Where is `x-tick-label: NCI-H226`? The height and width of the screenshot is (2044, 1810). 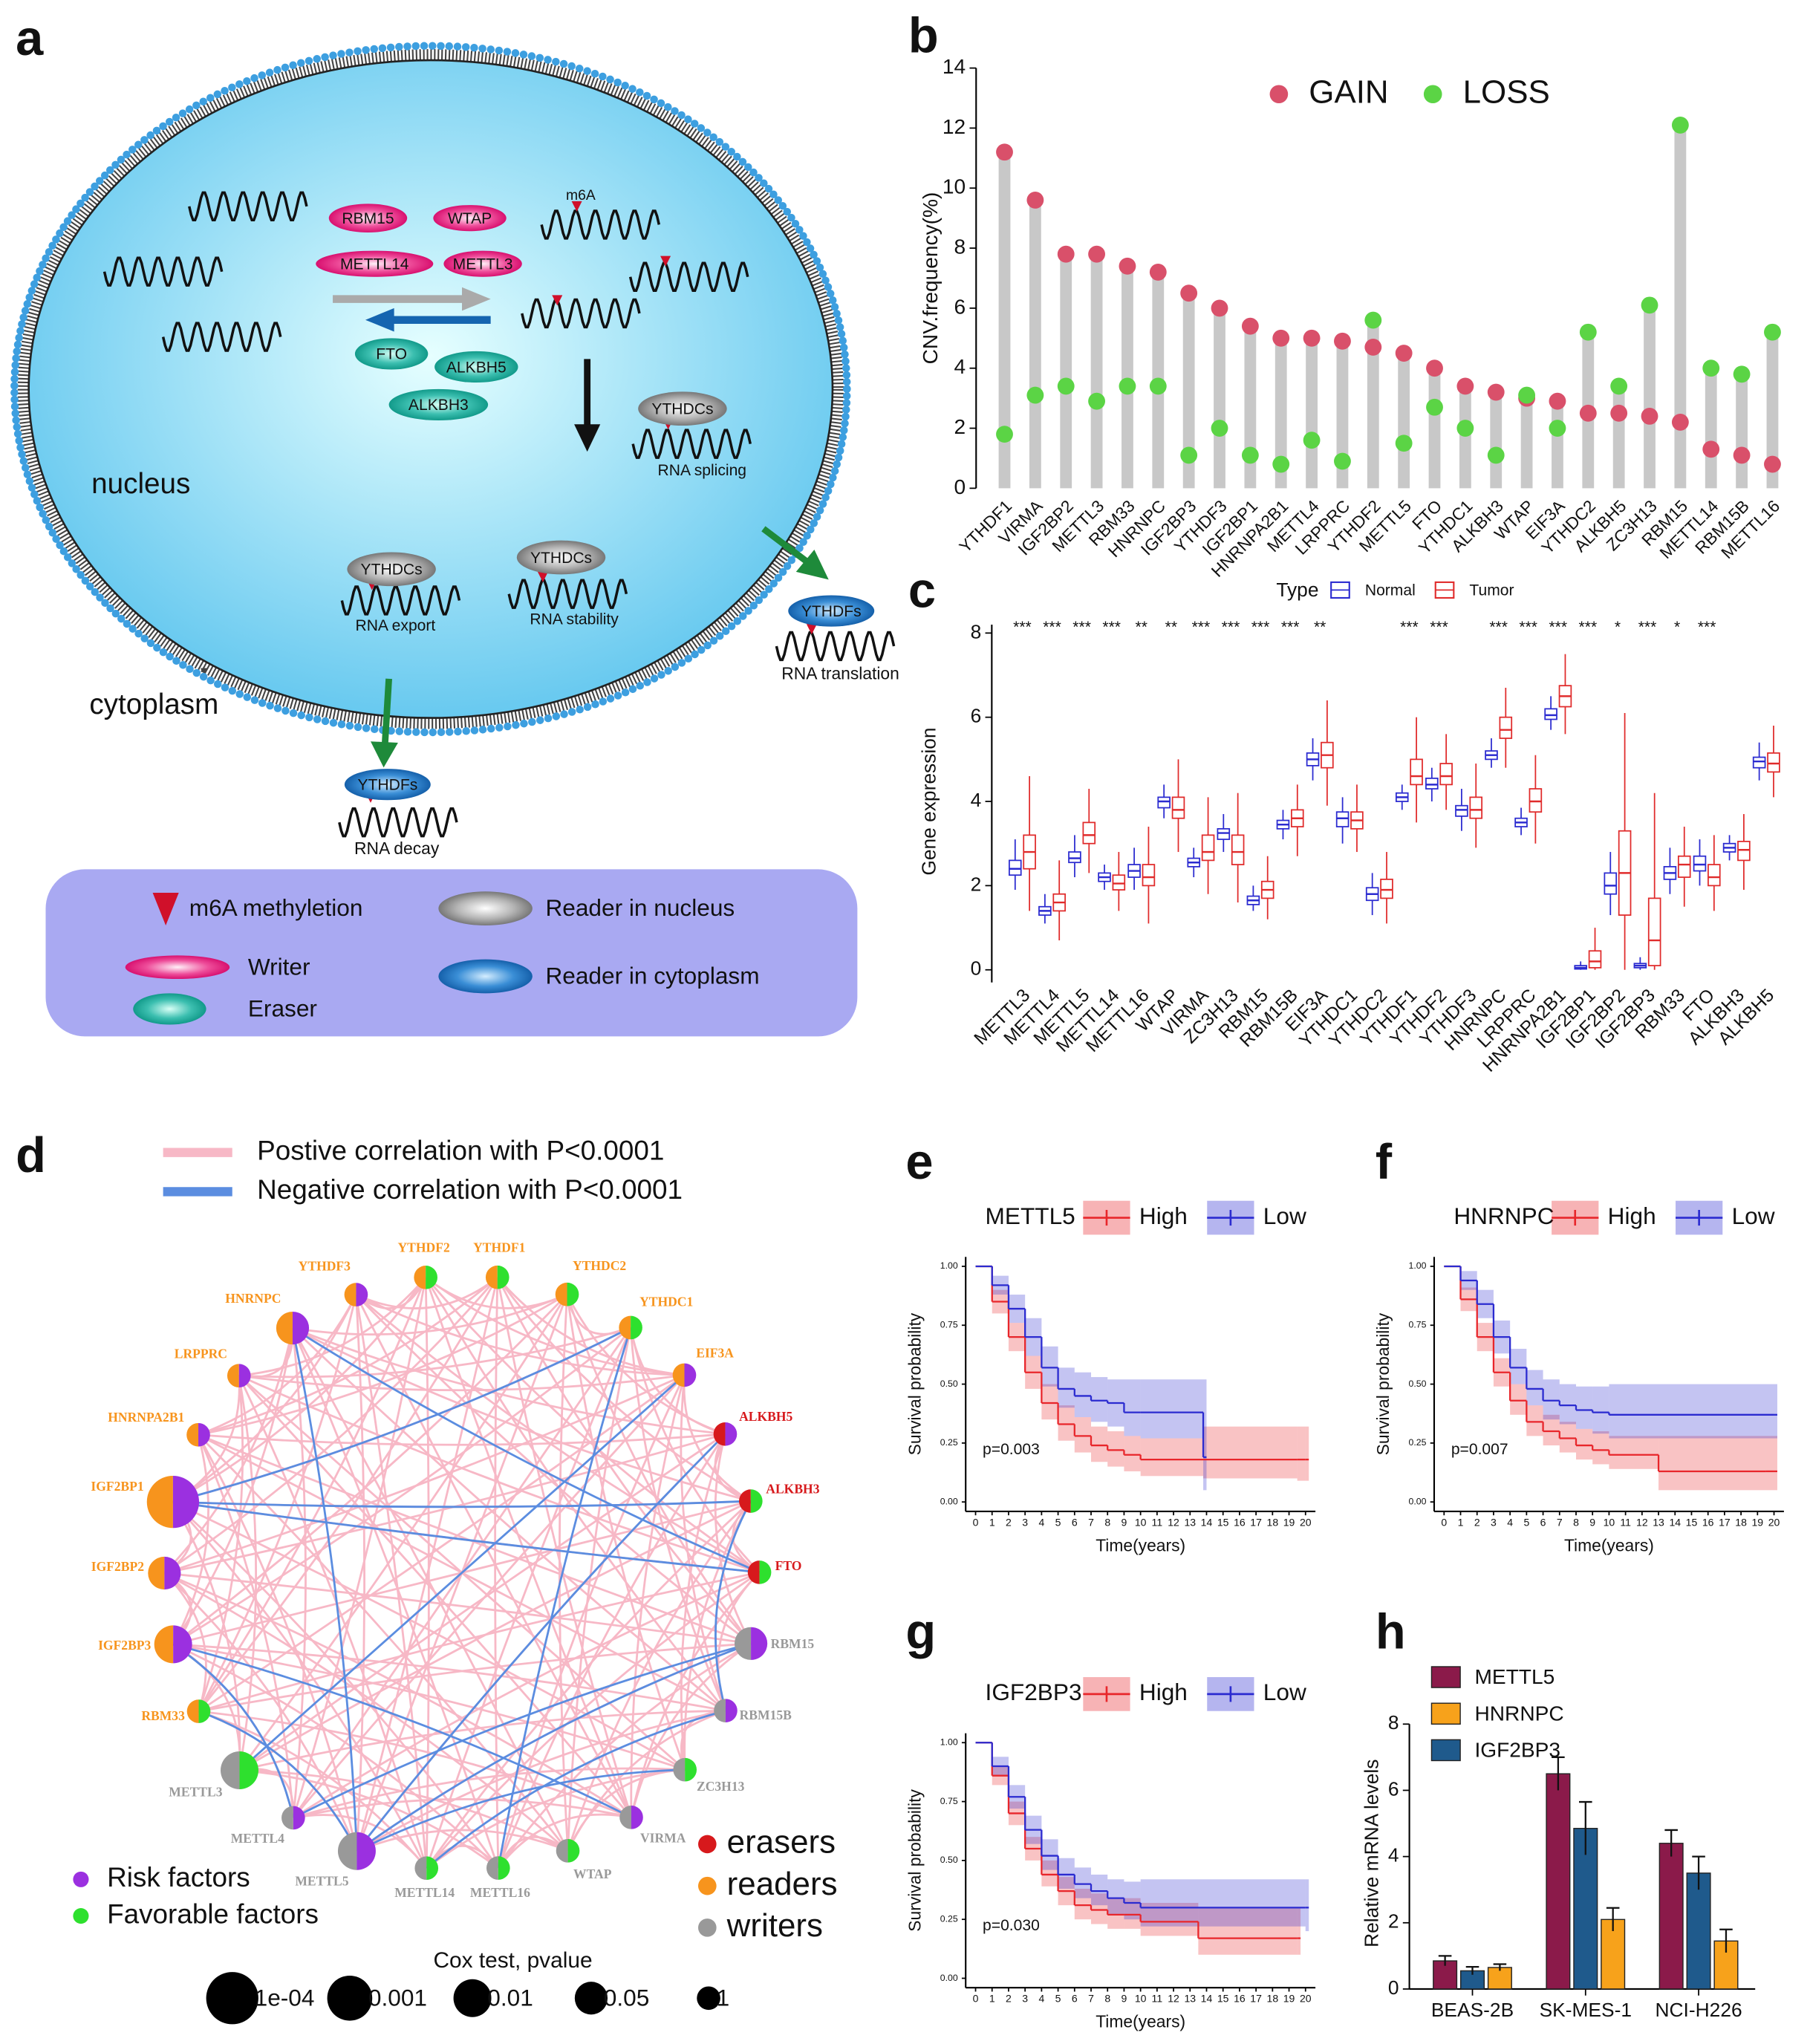
x-tick-label: NCI-H226 is located at coordinates (1699, 2010).